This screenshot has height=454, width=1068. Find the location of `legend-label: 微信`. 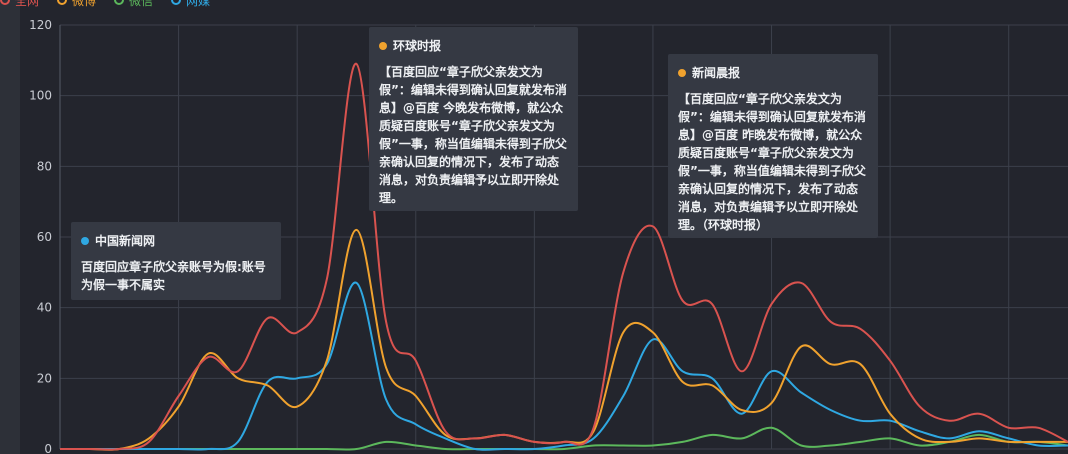

legend-label: 微信 is located at coordinates (141, 4).